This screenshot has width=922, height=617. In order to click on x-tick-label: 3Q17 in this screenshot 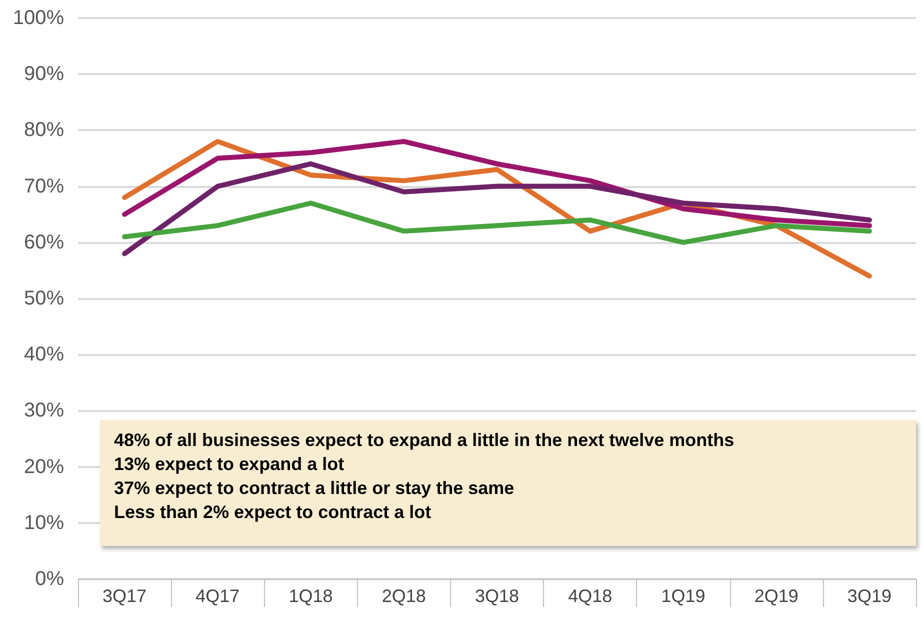, I will do `click(124, 596)`.